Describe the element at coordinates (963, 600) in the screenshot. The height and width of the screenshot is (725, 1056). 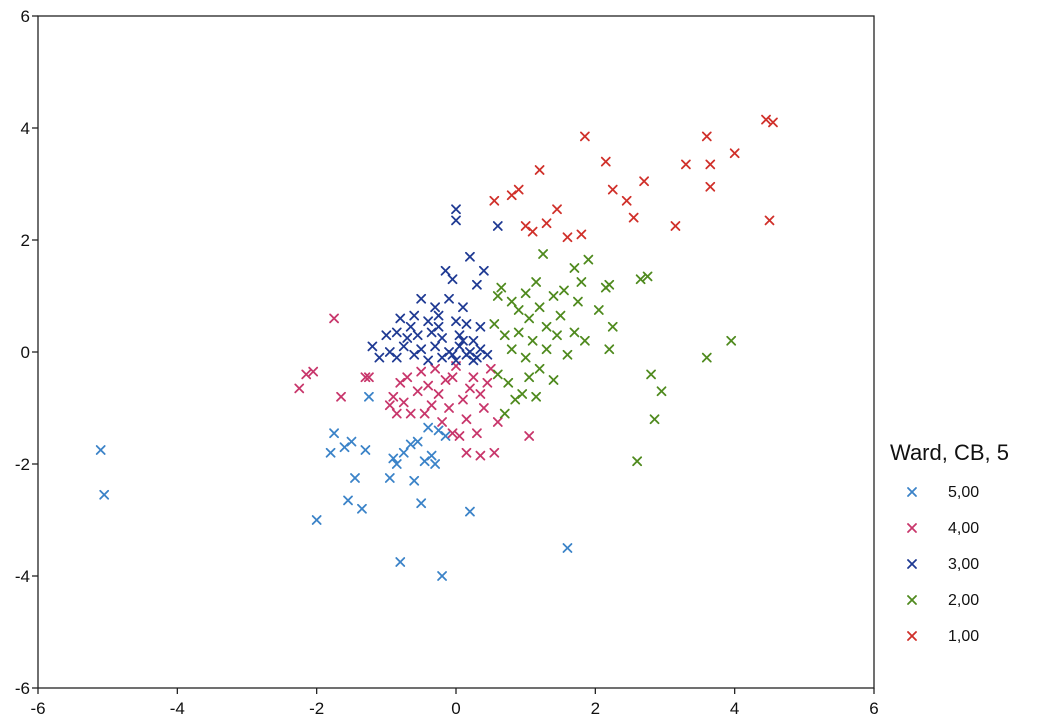
I see `legend-label: 2,00` at that location.